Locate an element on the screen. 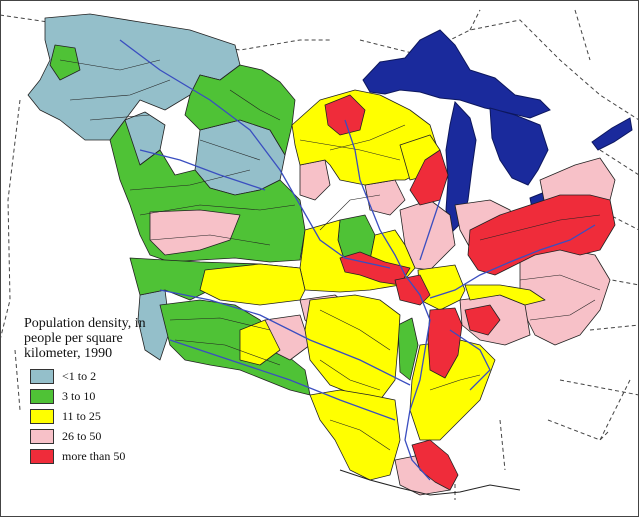 The height and width of the screenshot is (517, 639). legend-item-green: 3 to 10 is located at coordinates (107, 396).